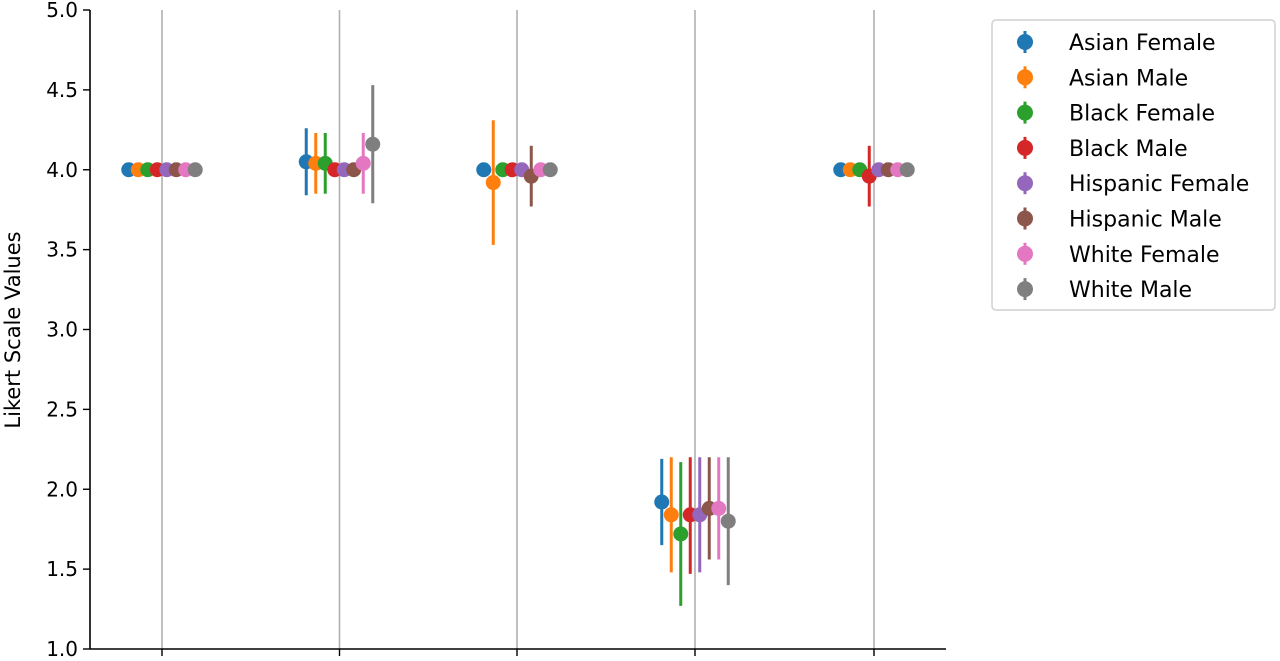  What do you see at coordinates (62, 409) in the screenshot?
I see `y-tick-label: 2.5` at bounding box center [62, 409].